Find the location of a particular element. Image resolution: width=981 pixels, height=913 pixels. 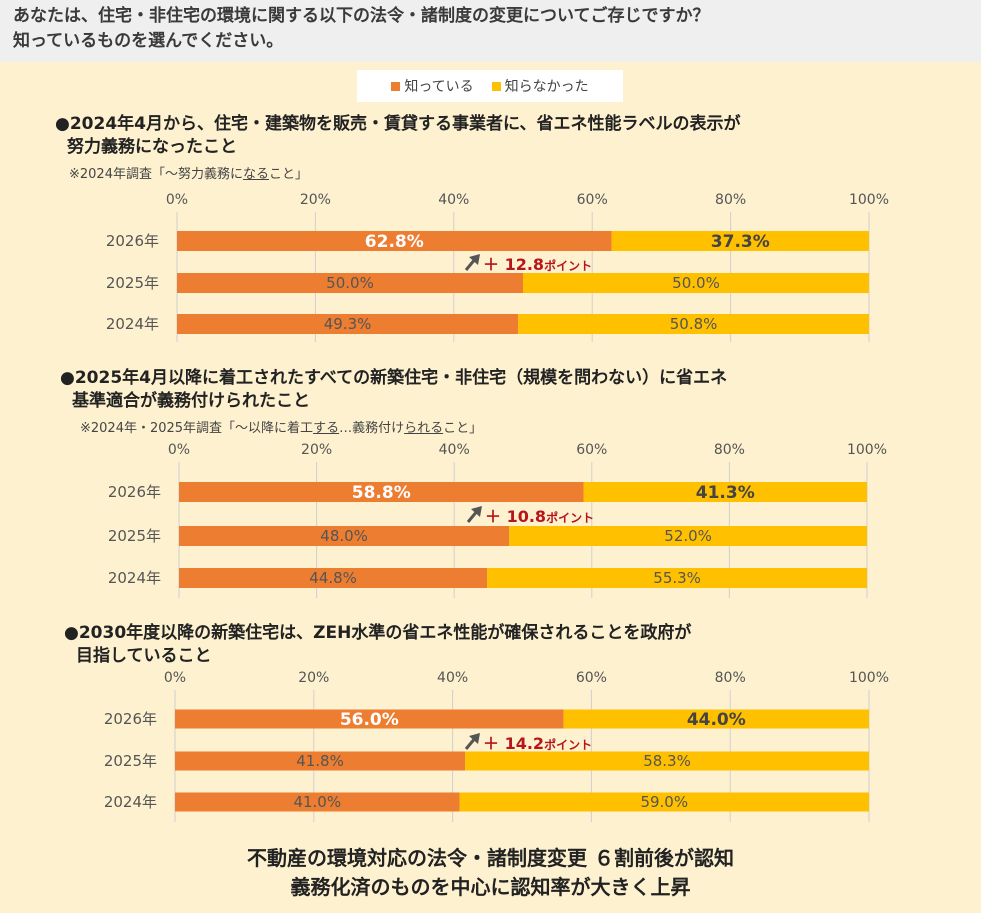

panel-2-note-part-5: こと」 is located at coordinates (463, 428).